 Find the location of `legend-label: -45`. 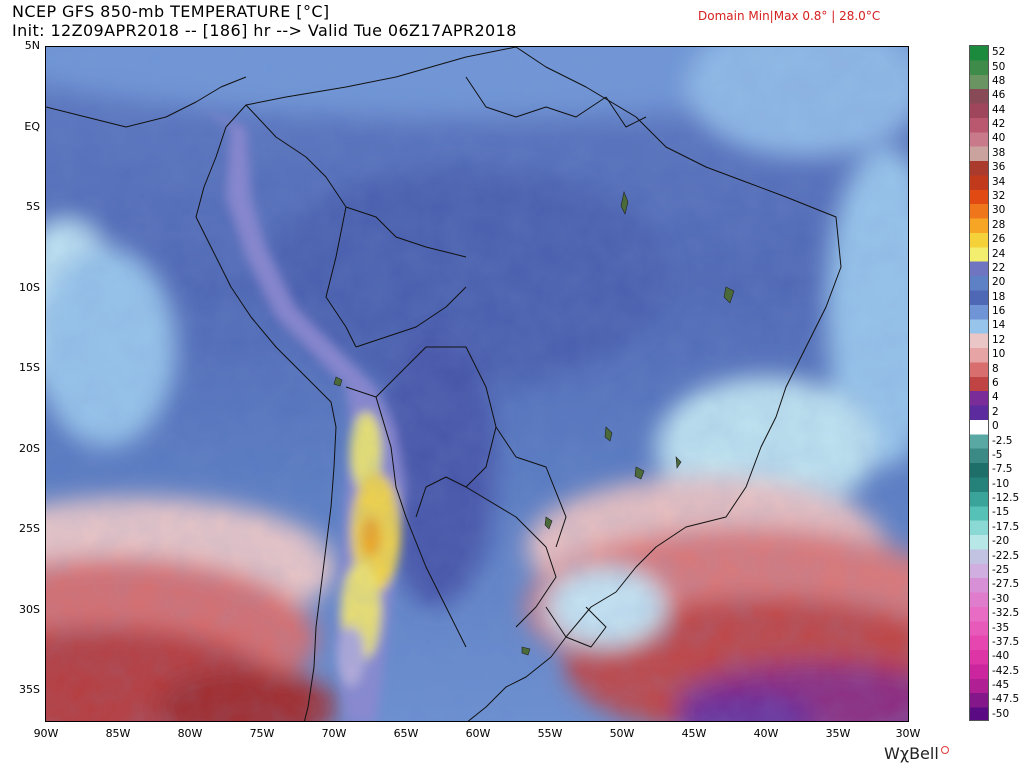

legend-label: -45 is located at coordinates (1001, 685).